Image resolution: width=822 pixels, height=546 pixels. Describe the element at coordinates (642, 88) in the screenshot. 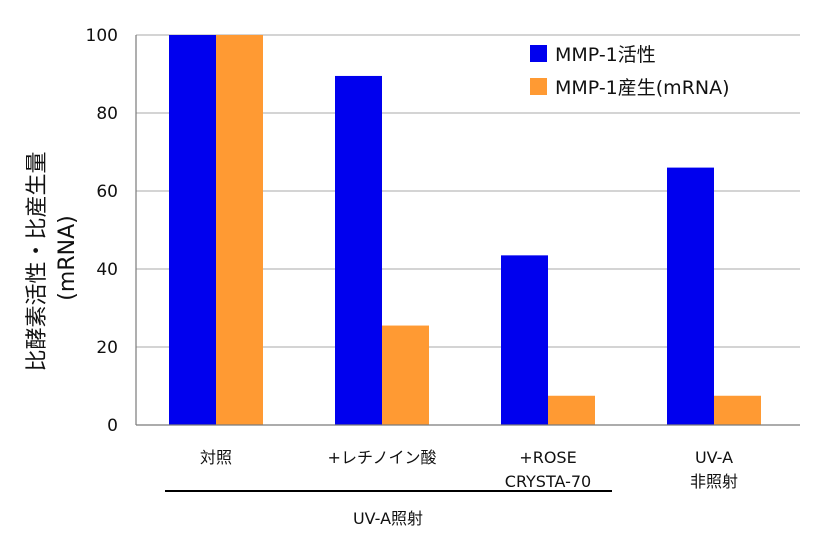

I see `legend-label: MMP-1産生(mRNA)` at that location.